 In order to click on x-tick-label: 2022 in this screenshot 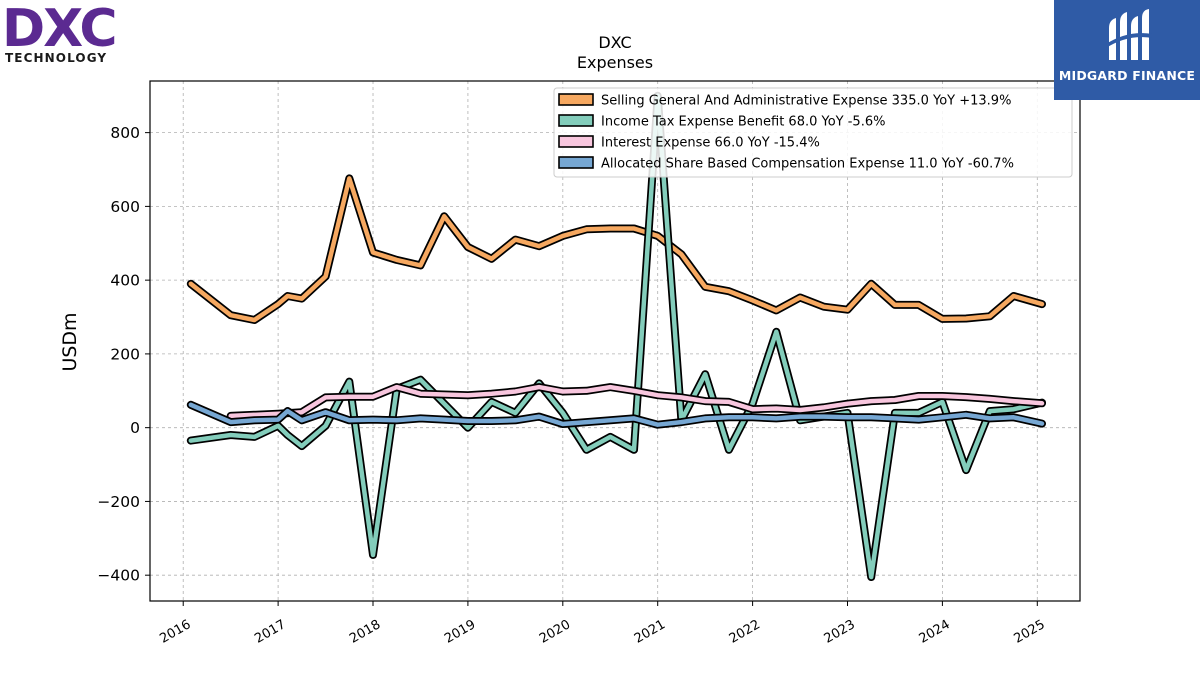, I will do `click(745, 632)`.